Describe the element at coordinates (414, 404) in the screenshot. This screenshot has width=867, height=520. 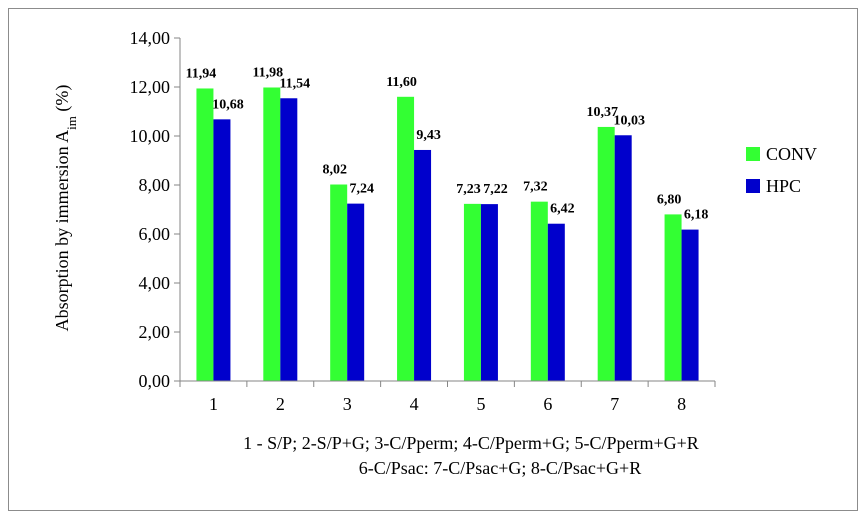
I see `x-tick-label: 4` at that location.